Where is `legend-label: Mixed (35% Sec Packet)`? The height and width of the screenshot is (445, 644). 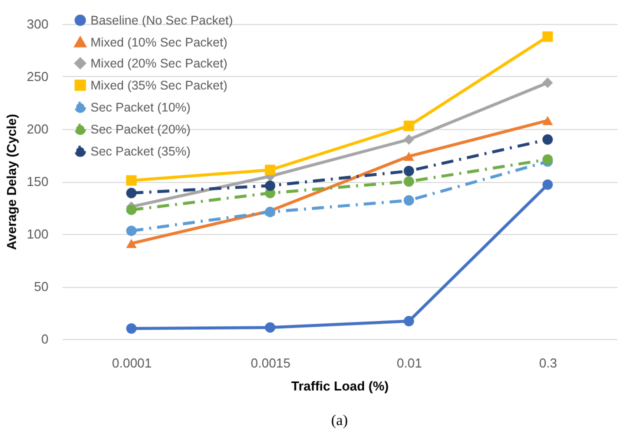
legend-label: Mixed (35% Sec Packet) is located at coordinates (159, 85).